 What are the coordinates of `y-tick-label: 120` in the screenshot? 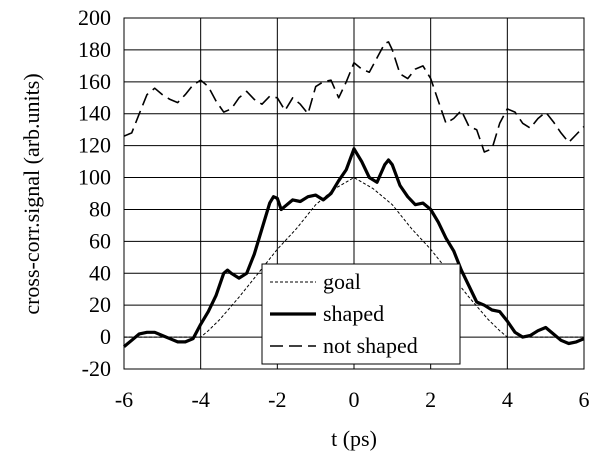 It's located at (94, 145).